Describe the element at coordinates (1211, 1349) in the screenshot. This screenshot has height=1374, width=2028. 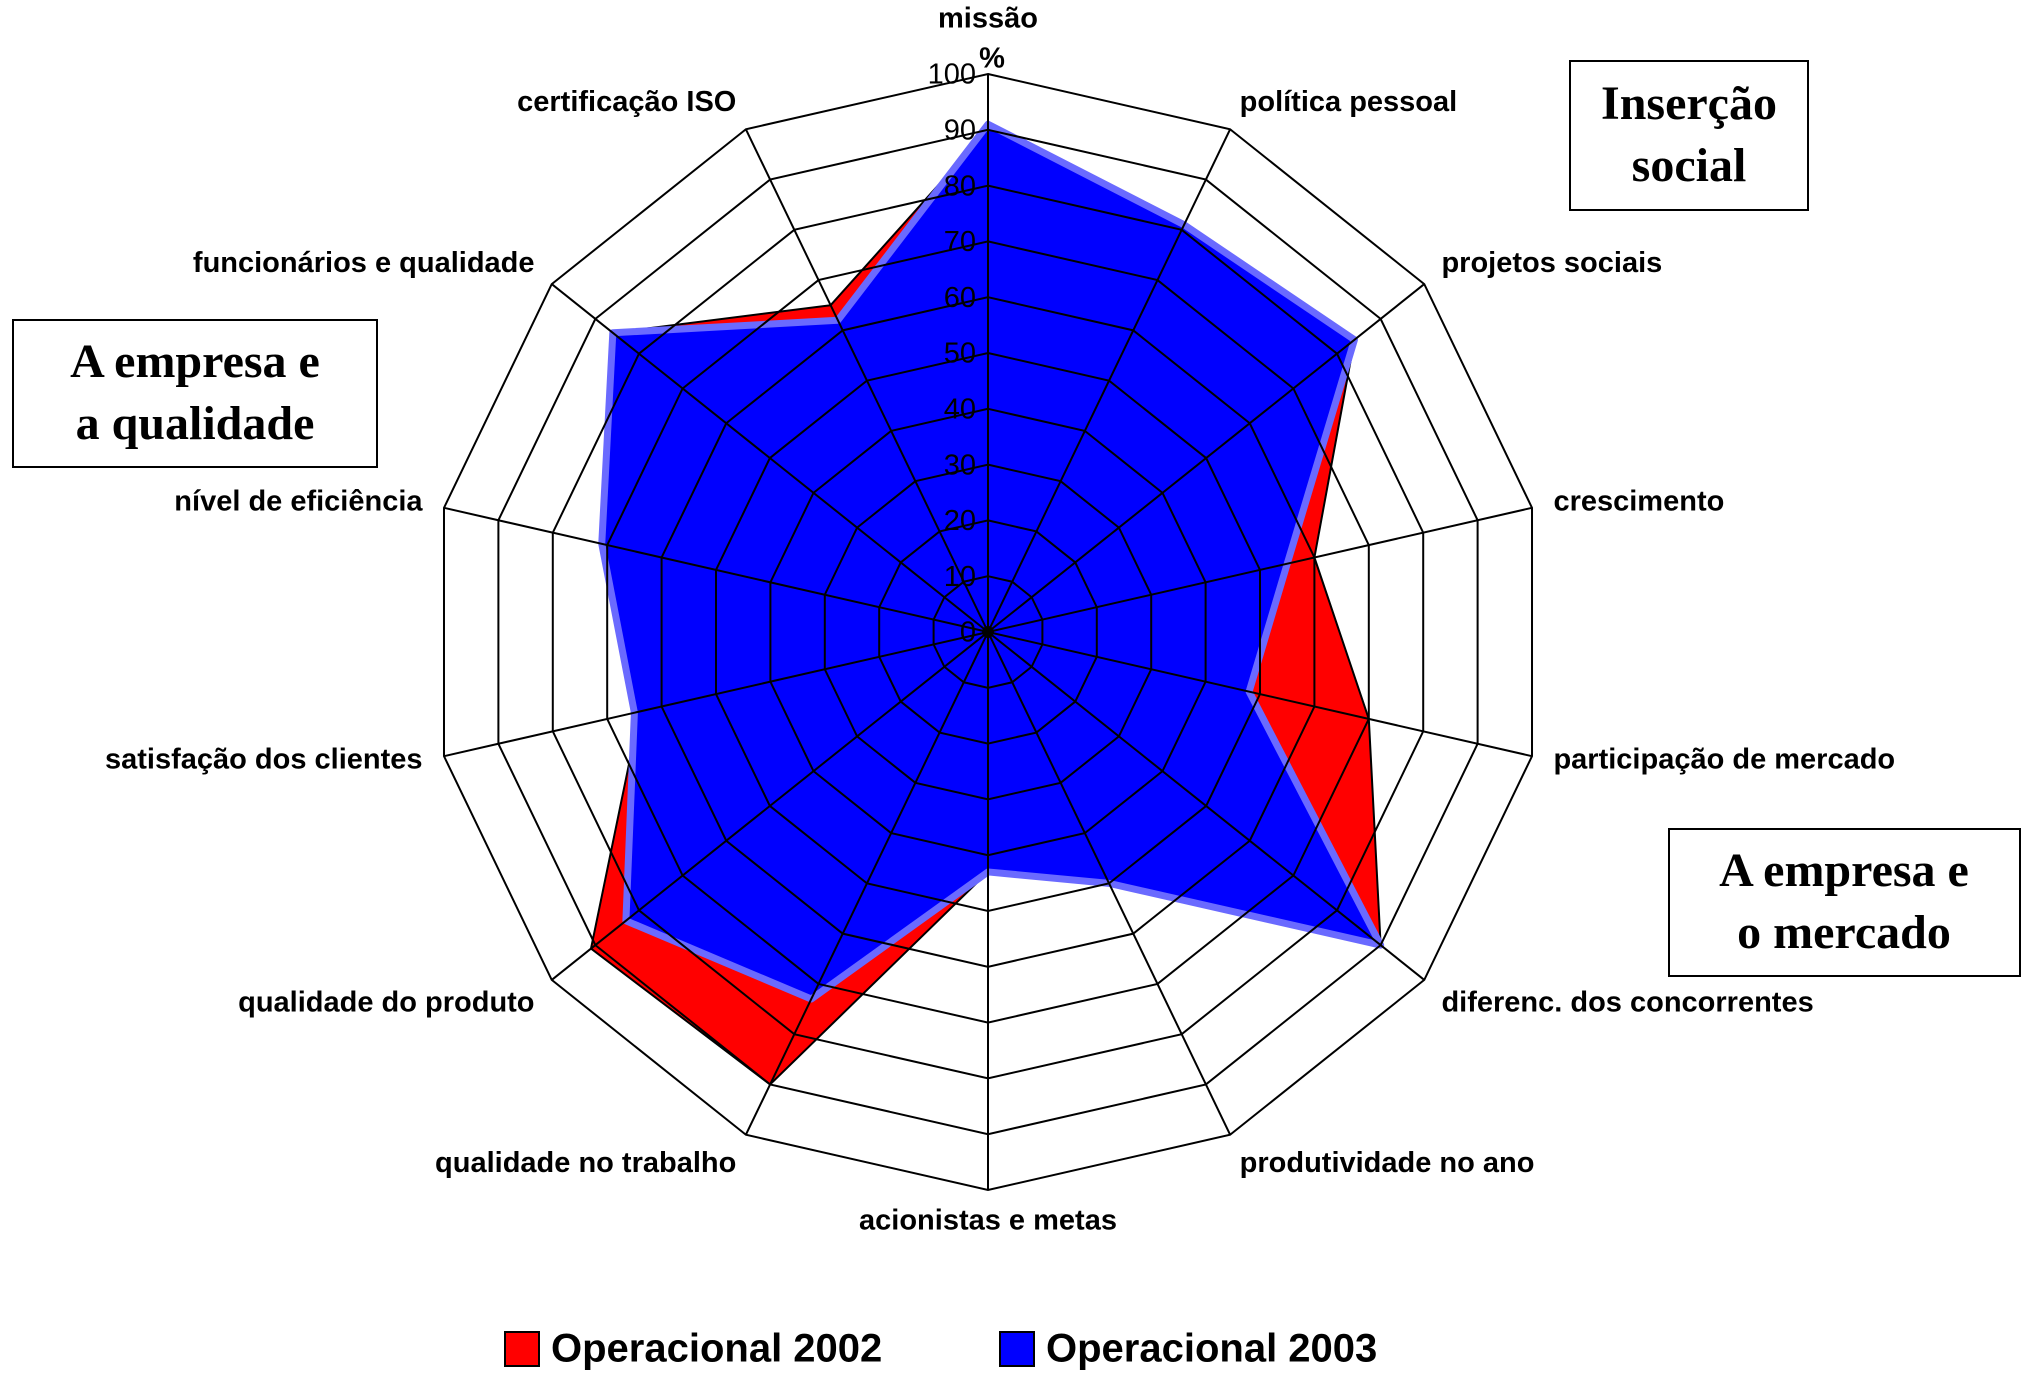
I see `legend-label: Operacional 2003` at that location.